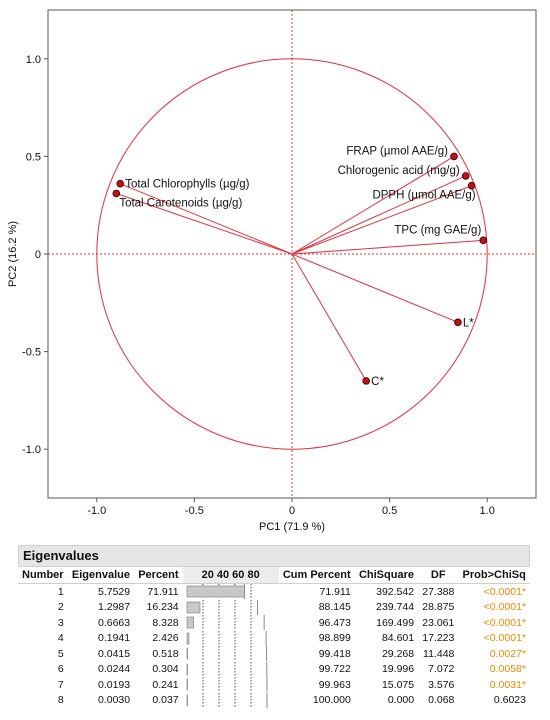 The image size is (550, 720). I want to click on cell-prob: 0.6023, so click(509, 700).